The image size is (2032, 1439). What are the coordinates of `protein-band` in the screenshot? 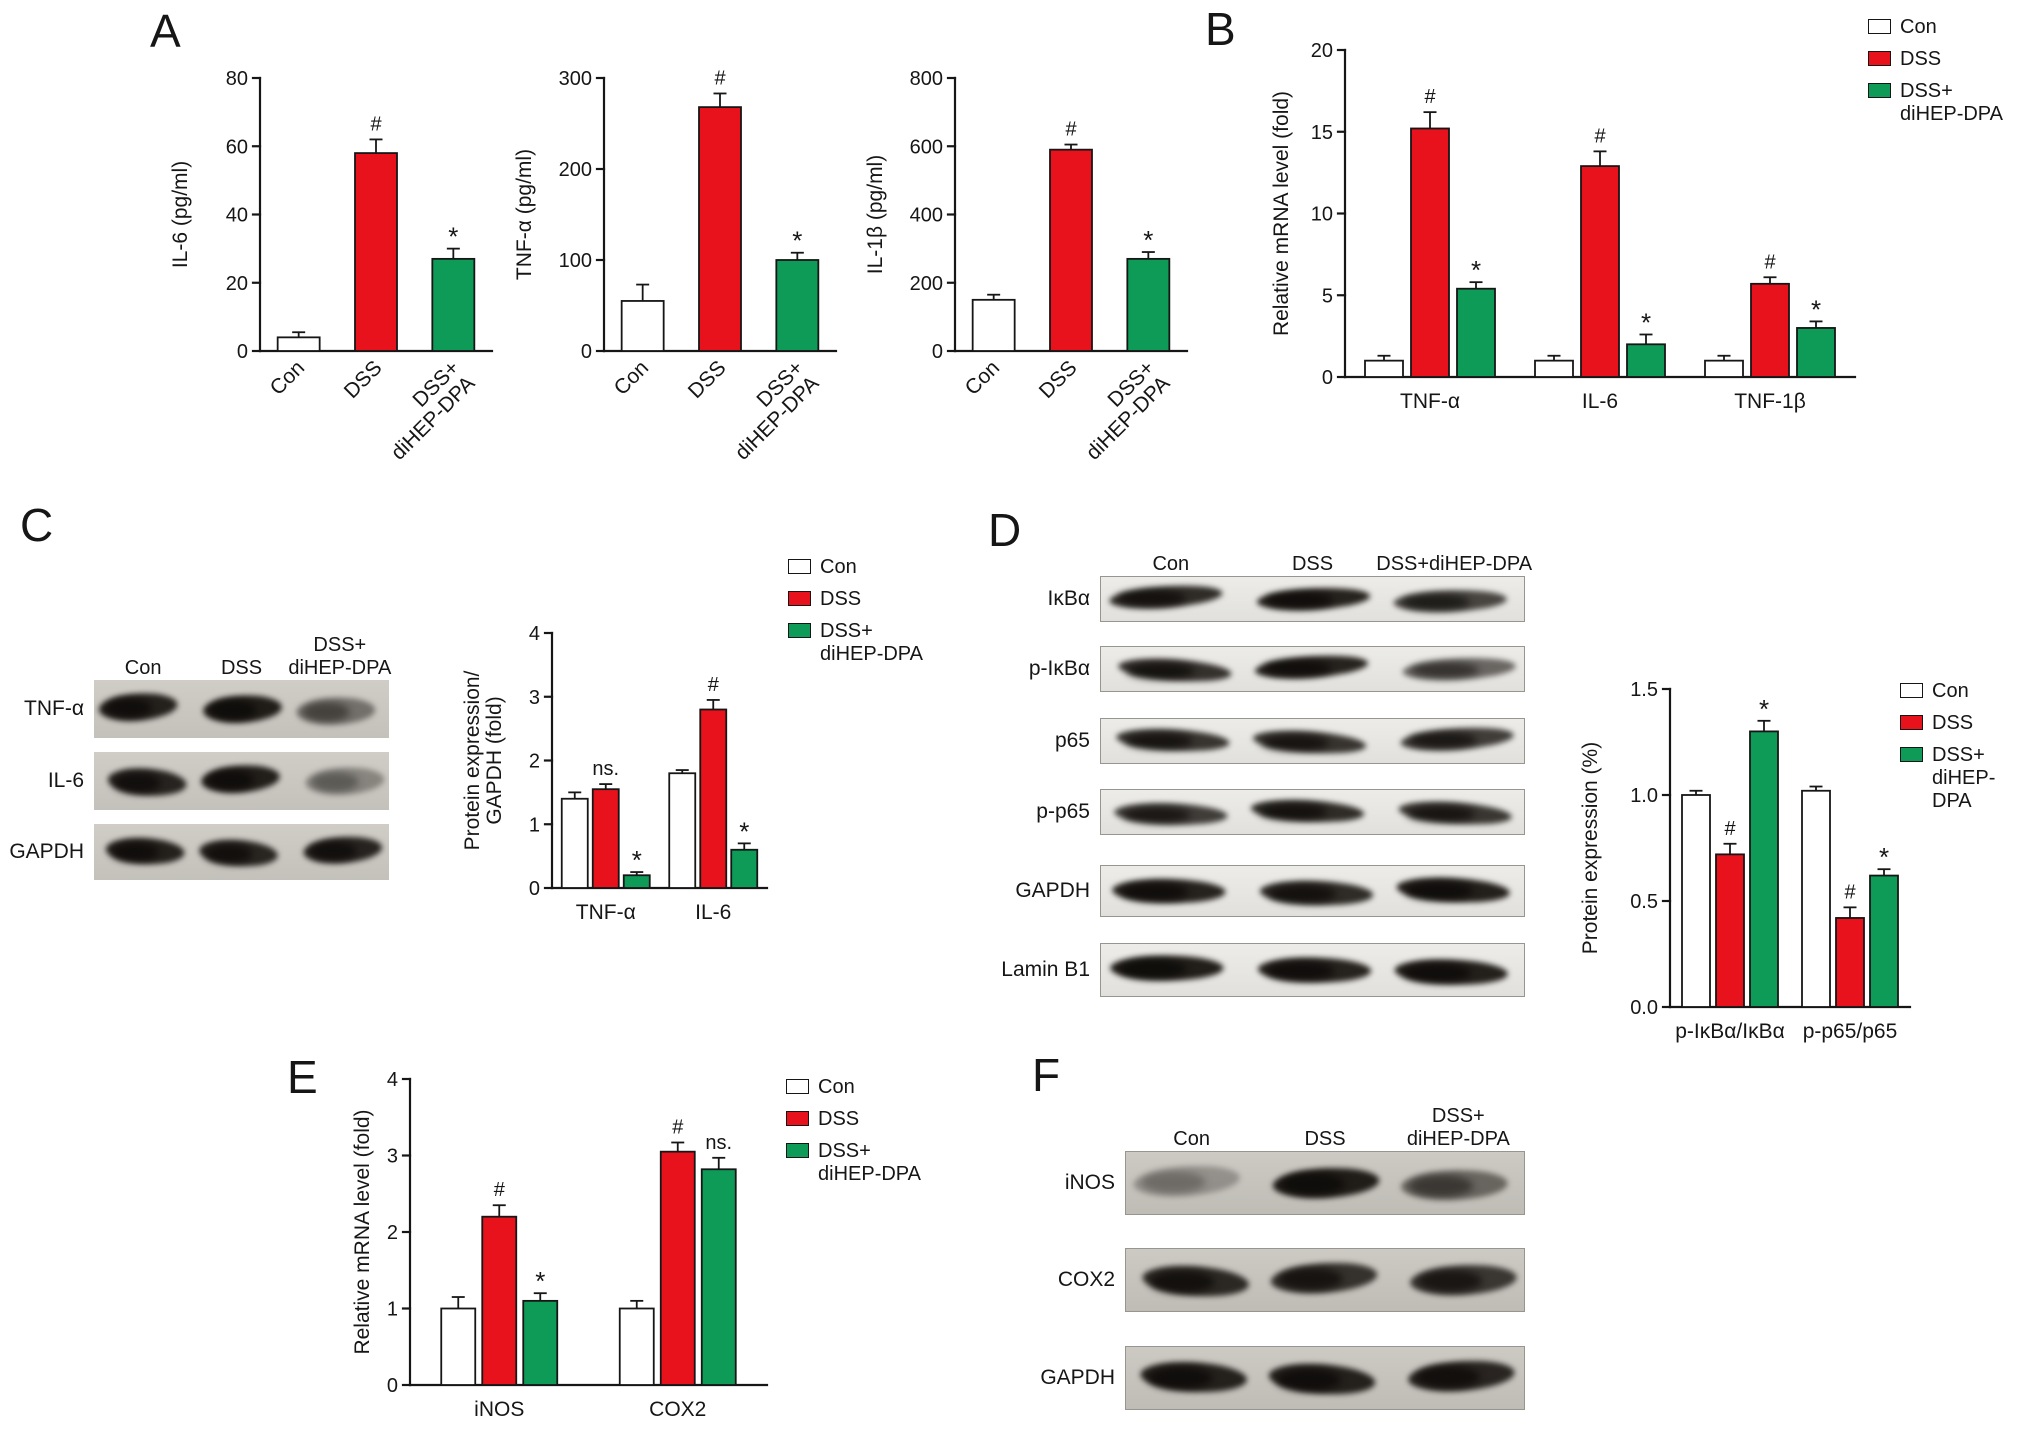 It's located at (345, 781).